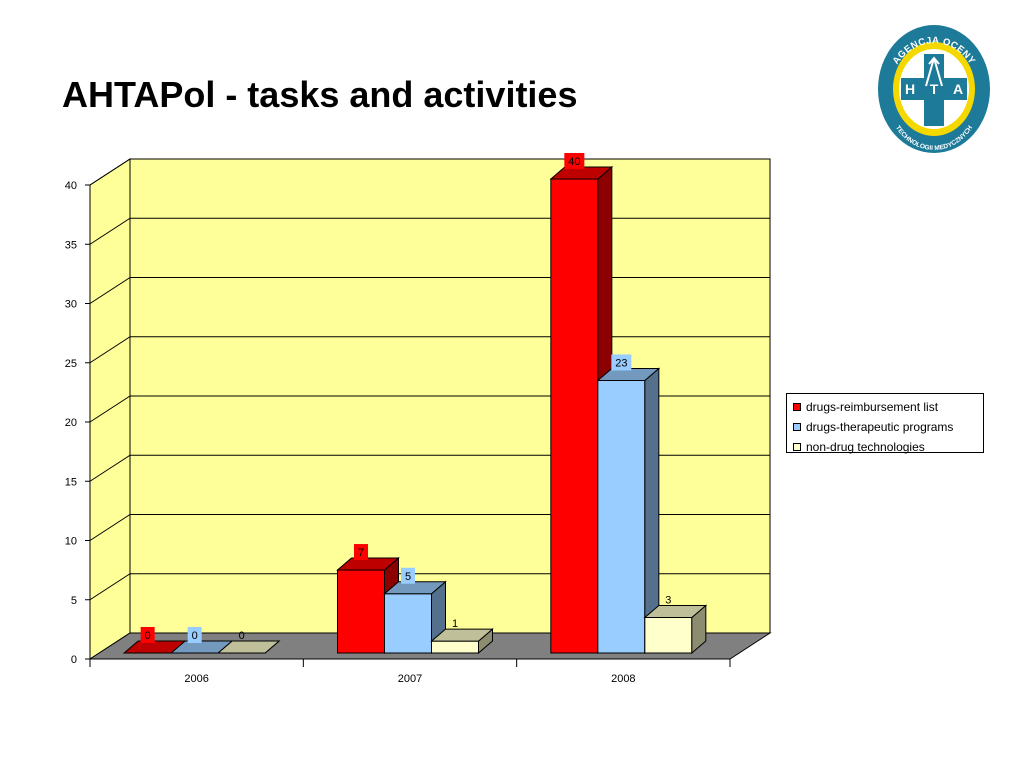 This screenshot has width=1024, height=768. I want to click on legend-item: non-drug technologies, so click(888, 447).